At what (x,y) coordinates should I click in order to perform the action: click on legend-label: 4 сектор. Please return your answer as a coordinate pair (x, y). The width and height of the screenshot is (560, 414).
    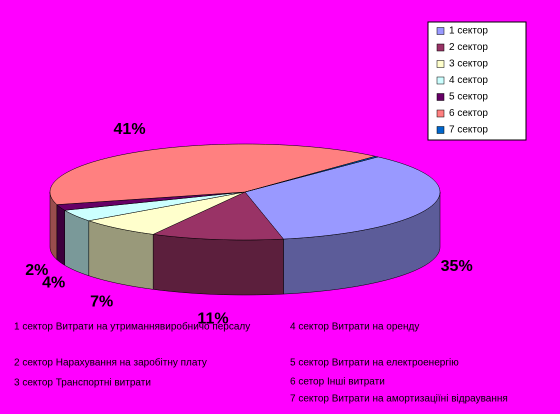
    Looking at the image, I should click on (468, 80).